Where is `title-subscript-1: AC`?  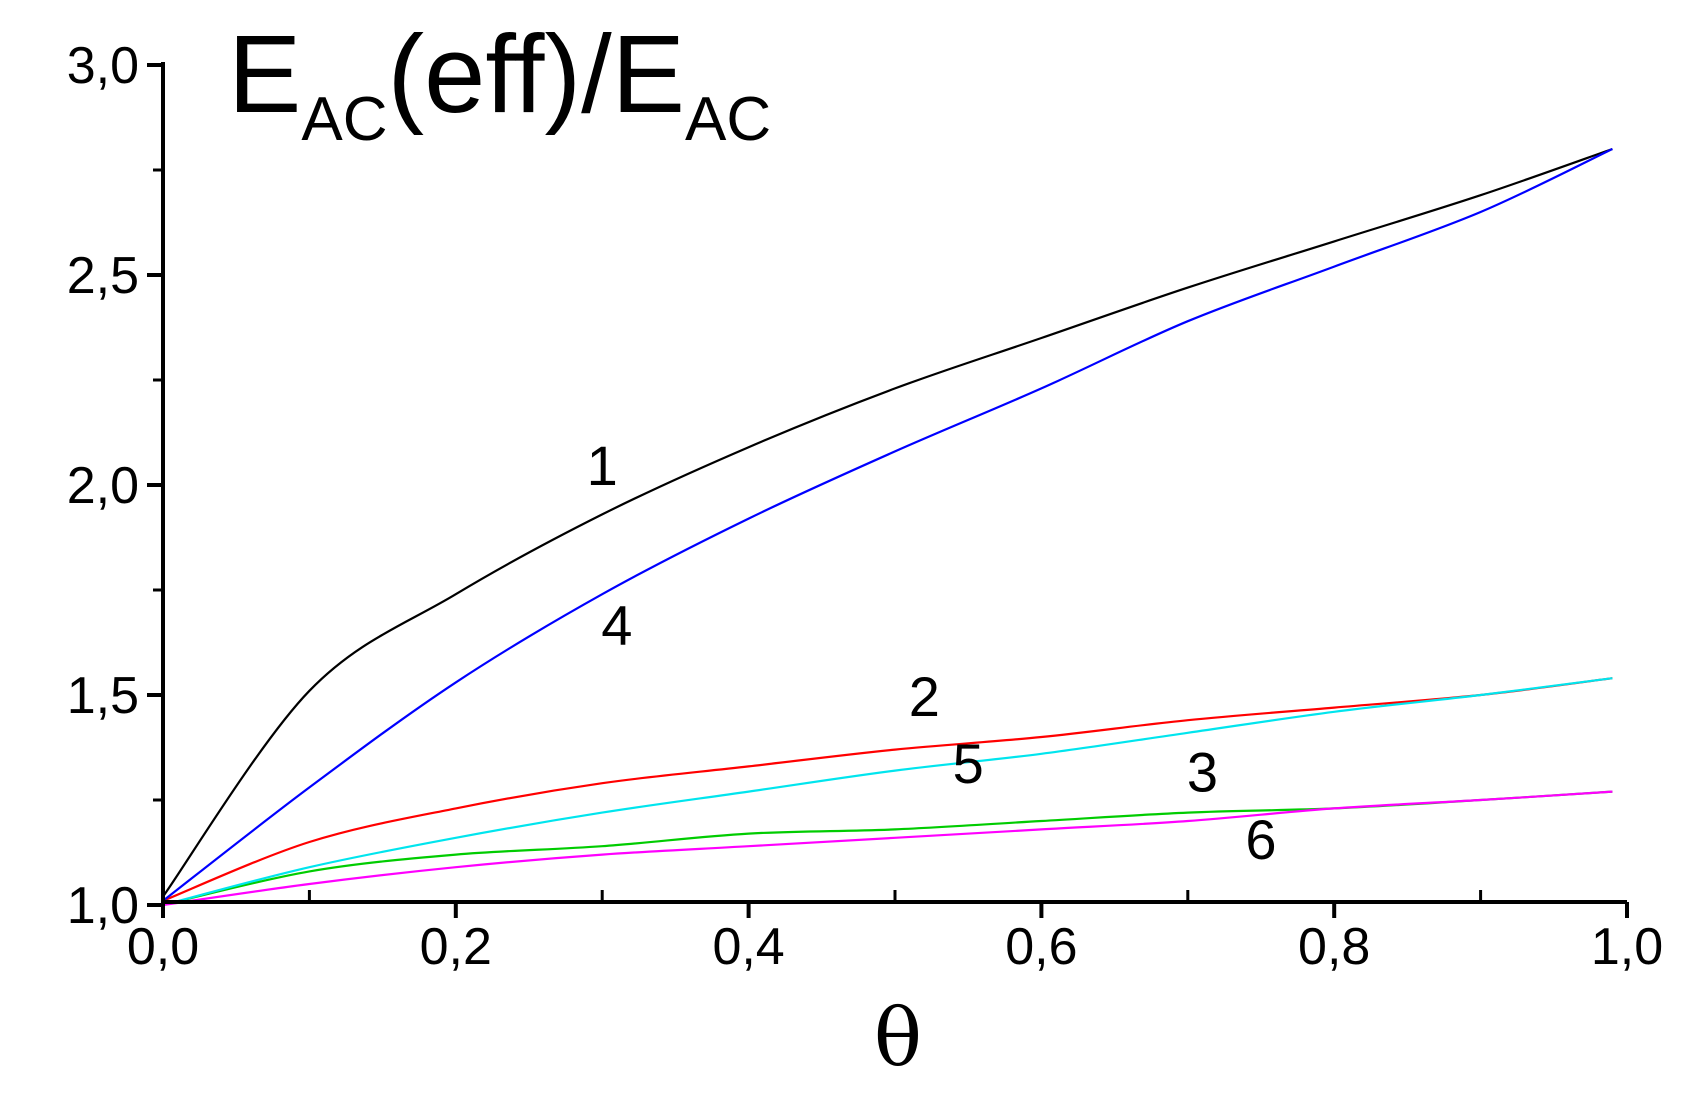 title-subscript-1: AC is located at coordinates (344, 119).